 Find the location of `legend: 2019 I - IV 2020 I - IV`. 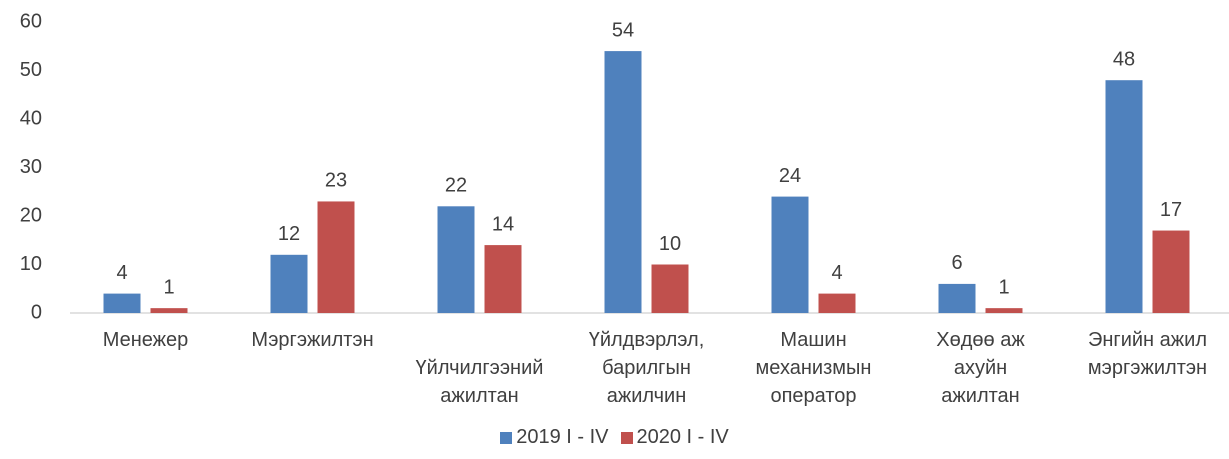

legend: 2019 I - IV 2020 I - IV is located at coordinates (614, 437).